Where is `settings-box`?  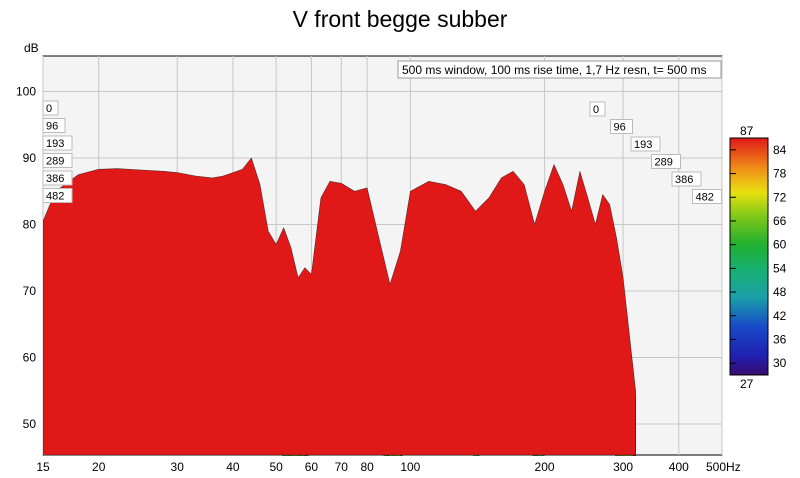 settings-box is located at coordinates (559, 69).